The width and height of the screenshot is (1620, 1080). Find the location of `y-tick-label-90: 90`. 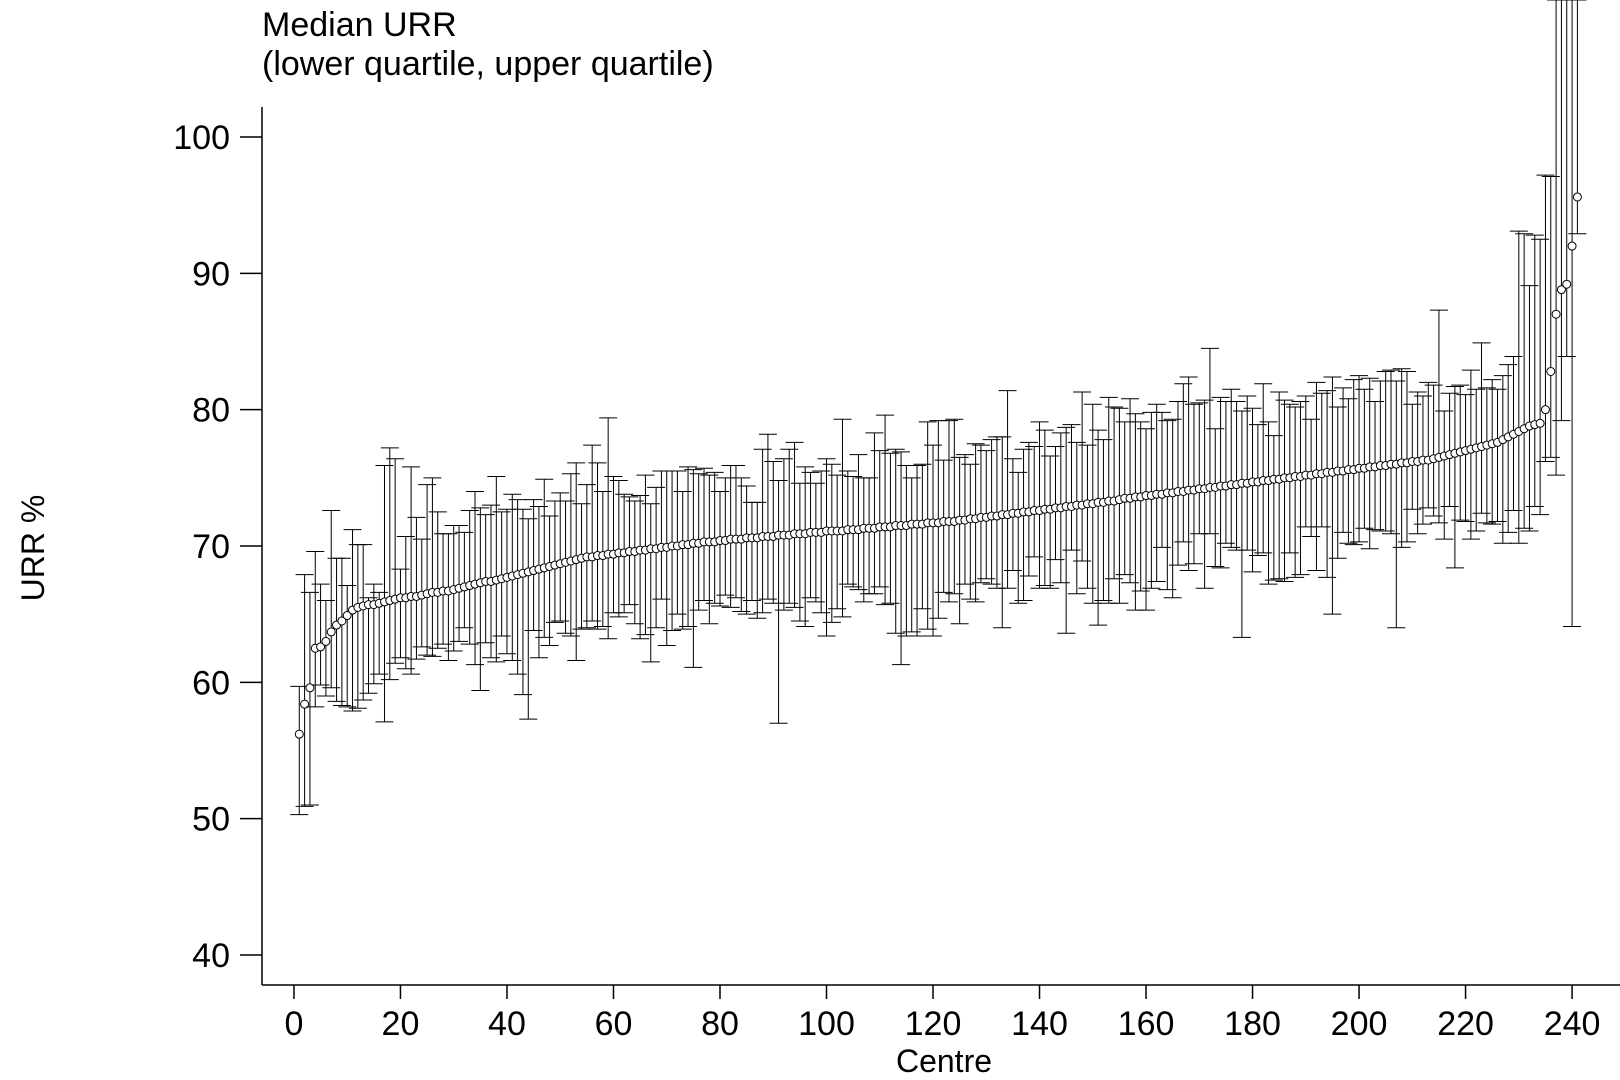

y-tick-label-90: 90 is located at coordinates (211, 274).